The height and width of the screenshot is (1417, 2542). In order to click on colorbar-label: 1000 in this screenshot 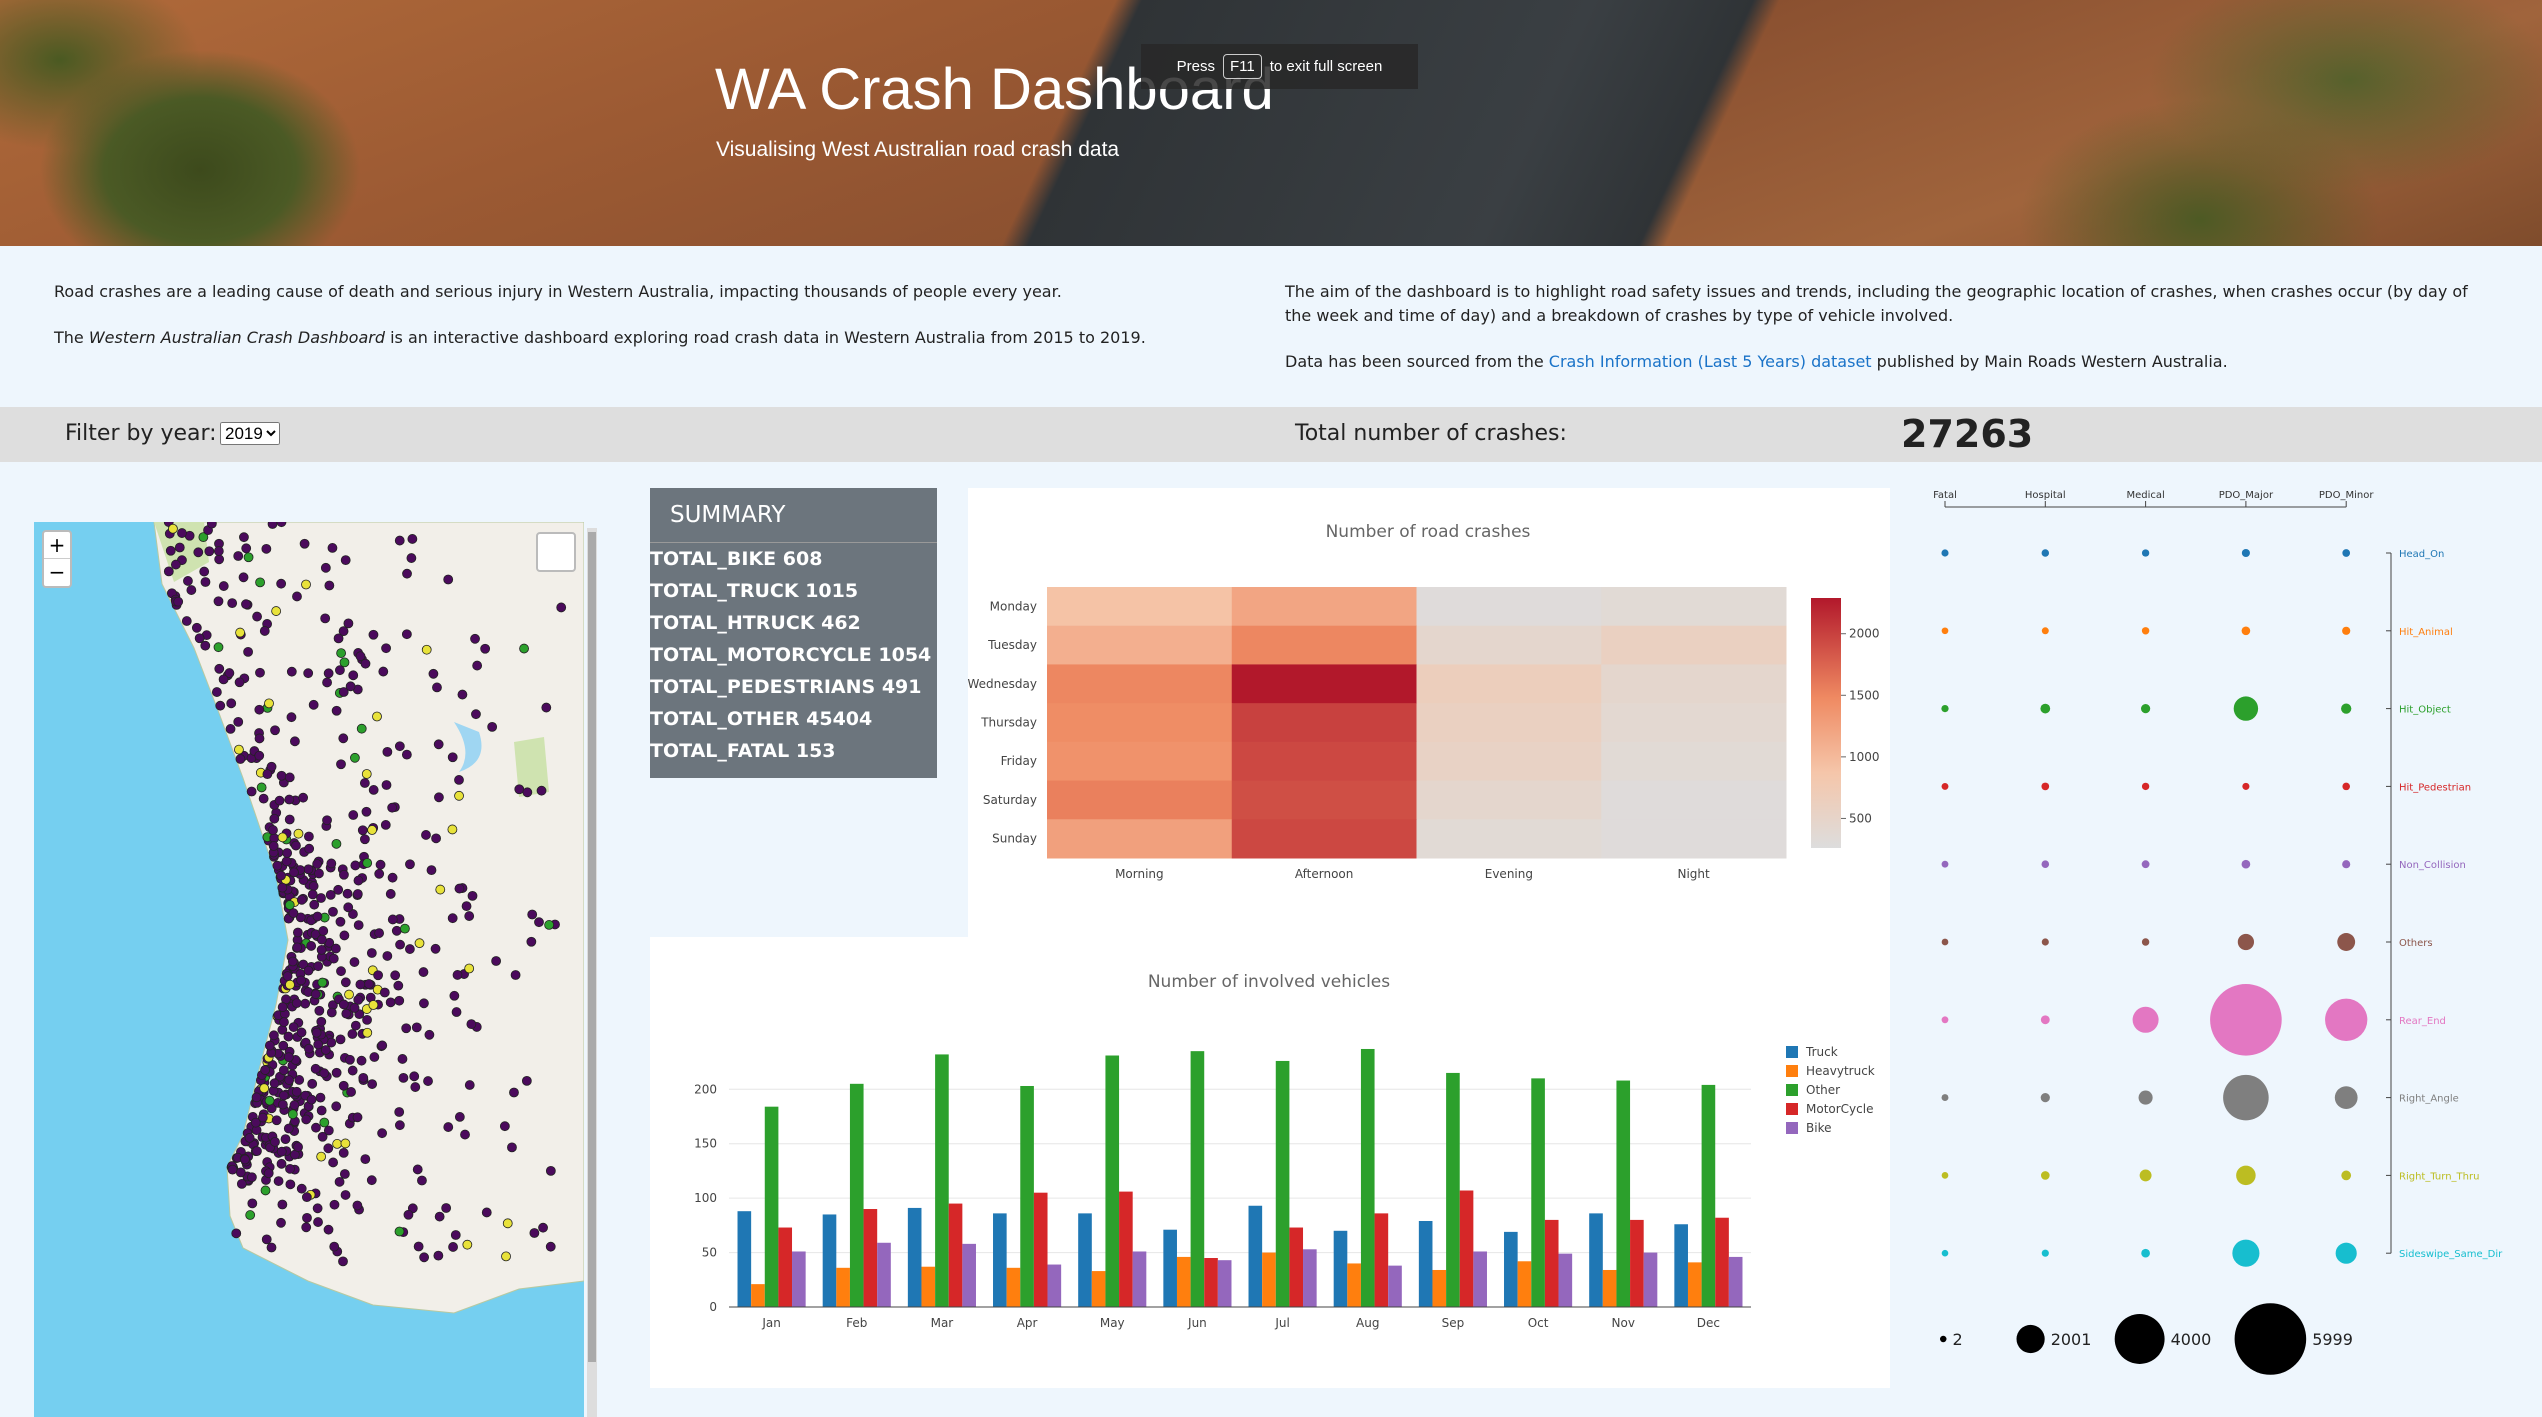, I will do `click(1864, 757)`.